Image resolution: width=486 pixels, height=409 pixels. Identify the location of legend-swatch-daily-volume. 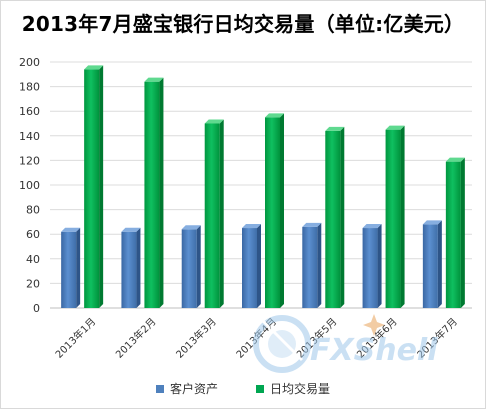
(260, 388).